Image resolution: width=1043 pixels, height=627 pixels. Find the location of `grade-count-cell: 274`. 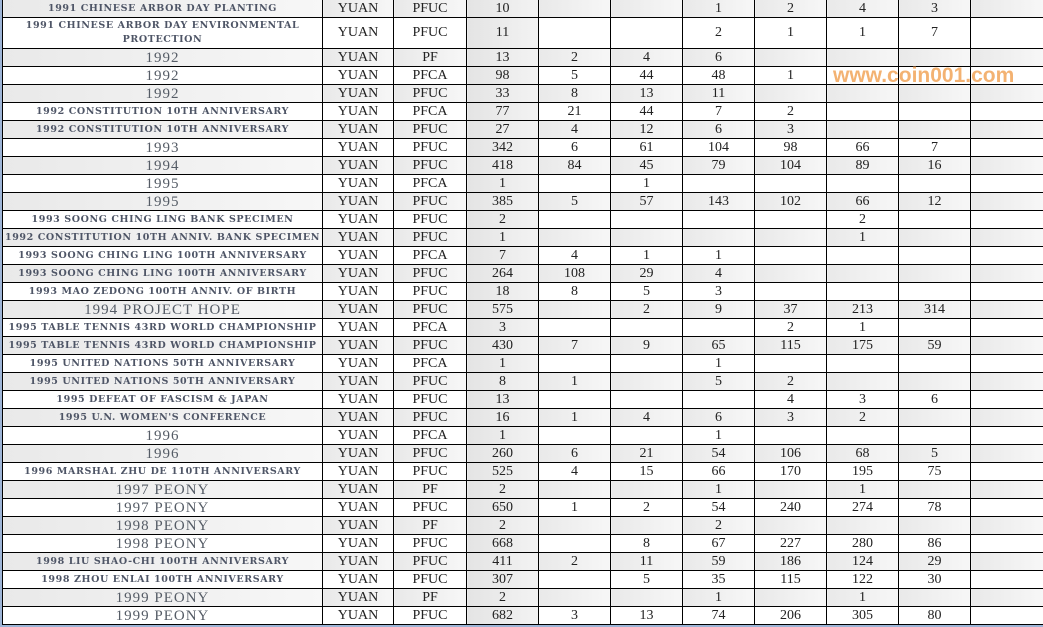

grade-count-cell: 274 is located at coordinates (862, 507).